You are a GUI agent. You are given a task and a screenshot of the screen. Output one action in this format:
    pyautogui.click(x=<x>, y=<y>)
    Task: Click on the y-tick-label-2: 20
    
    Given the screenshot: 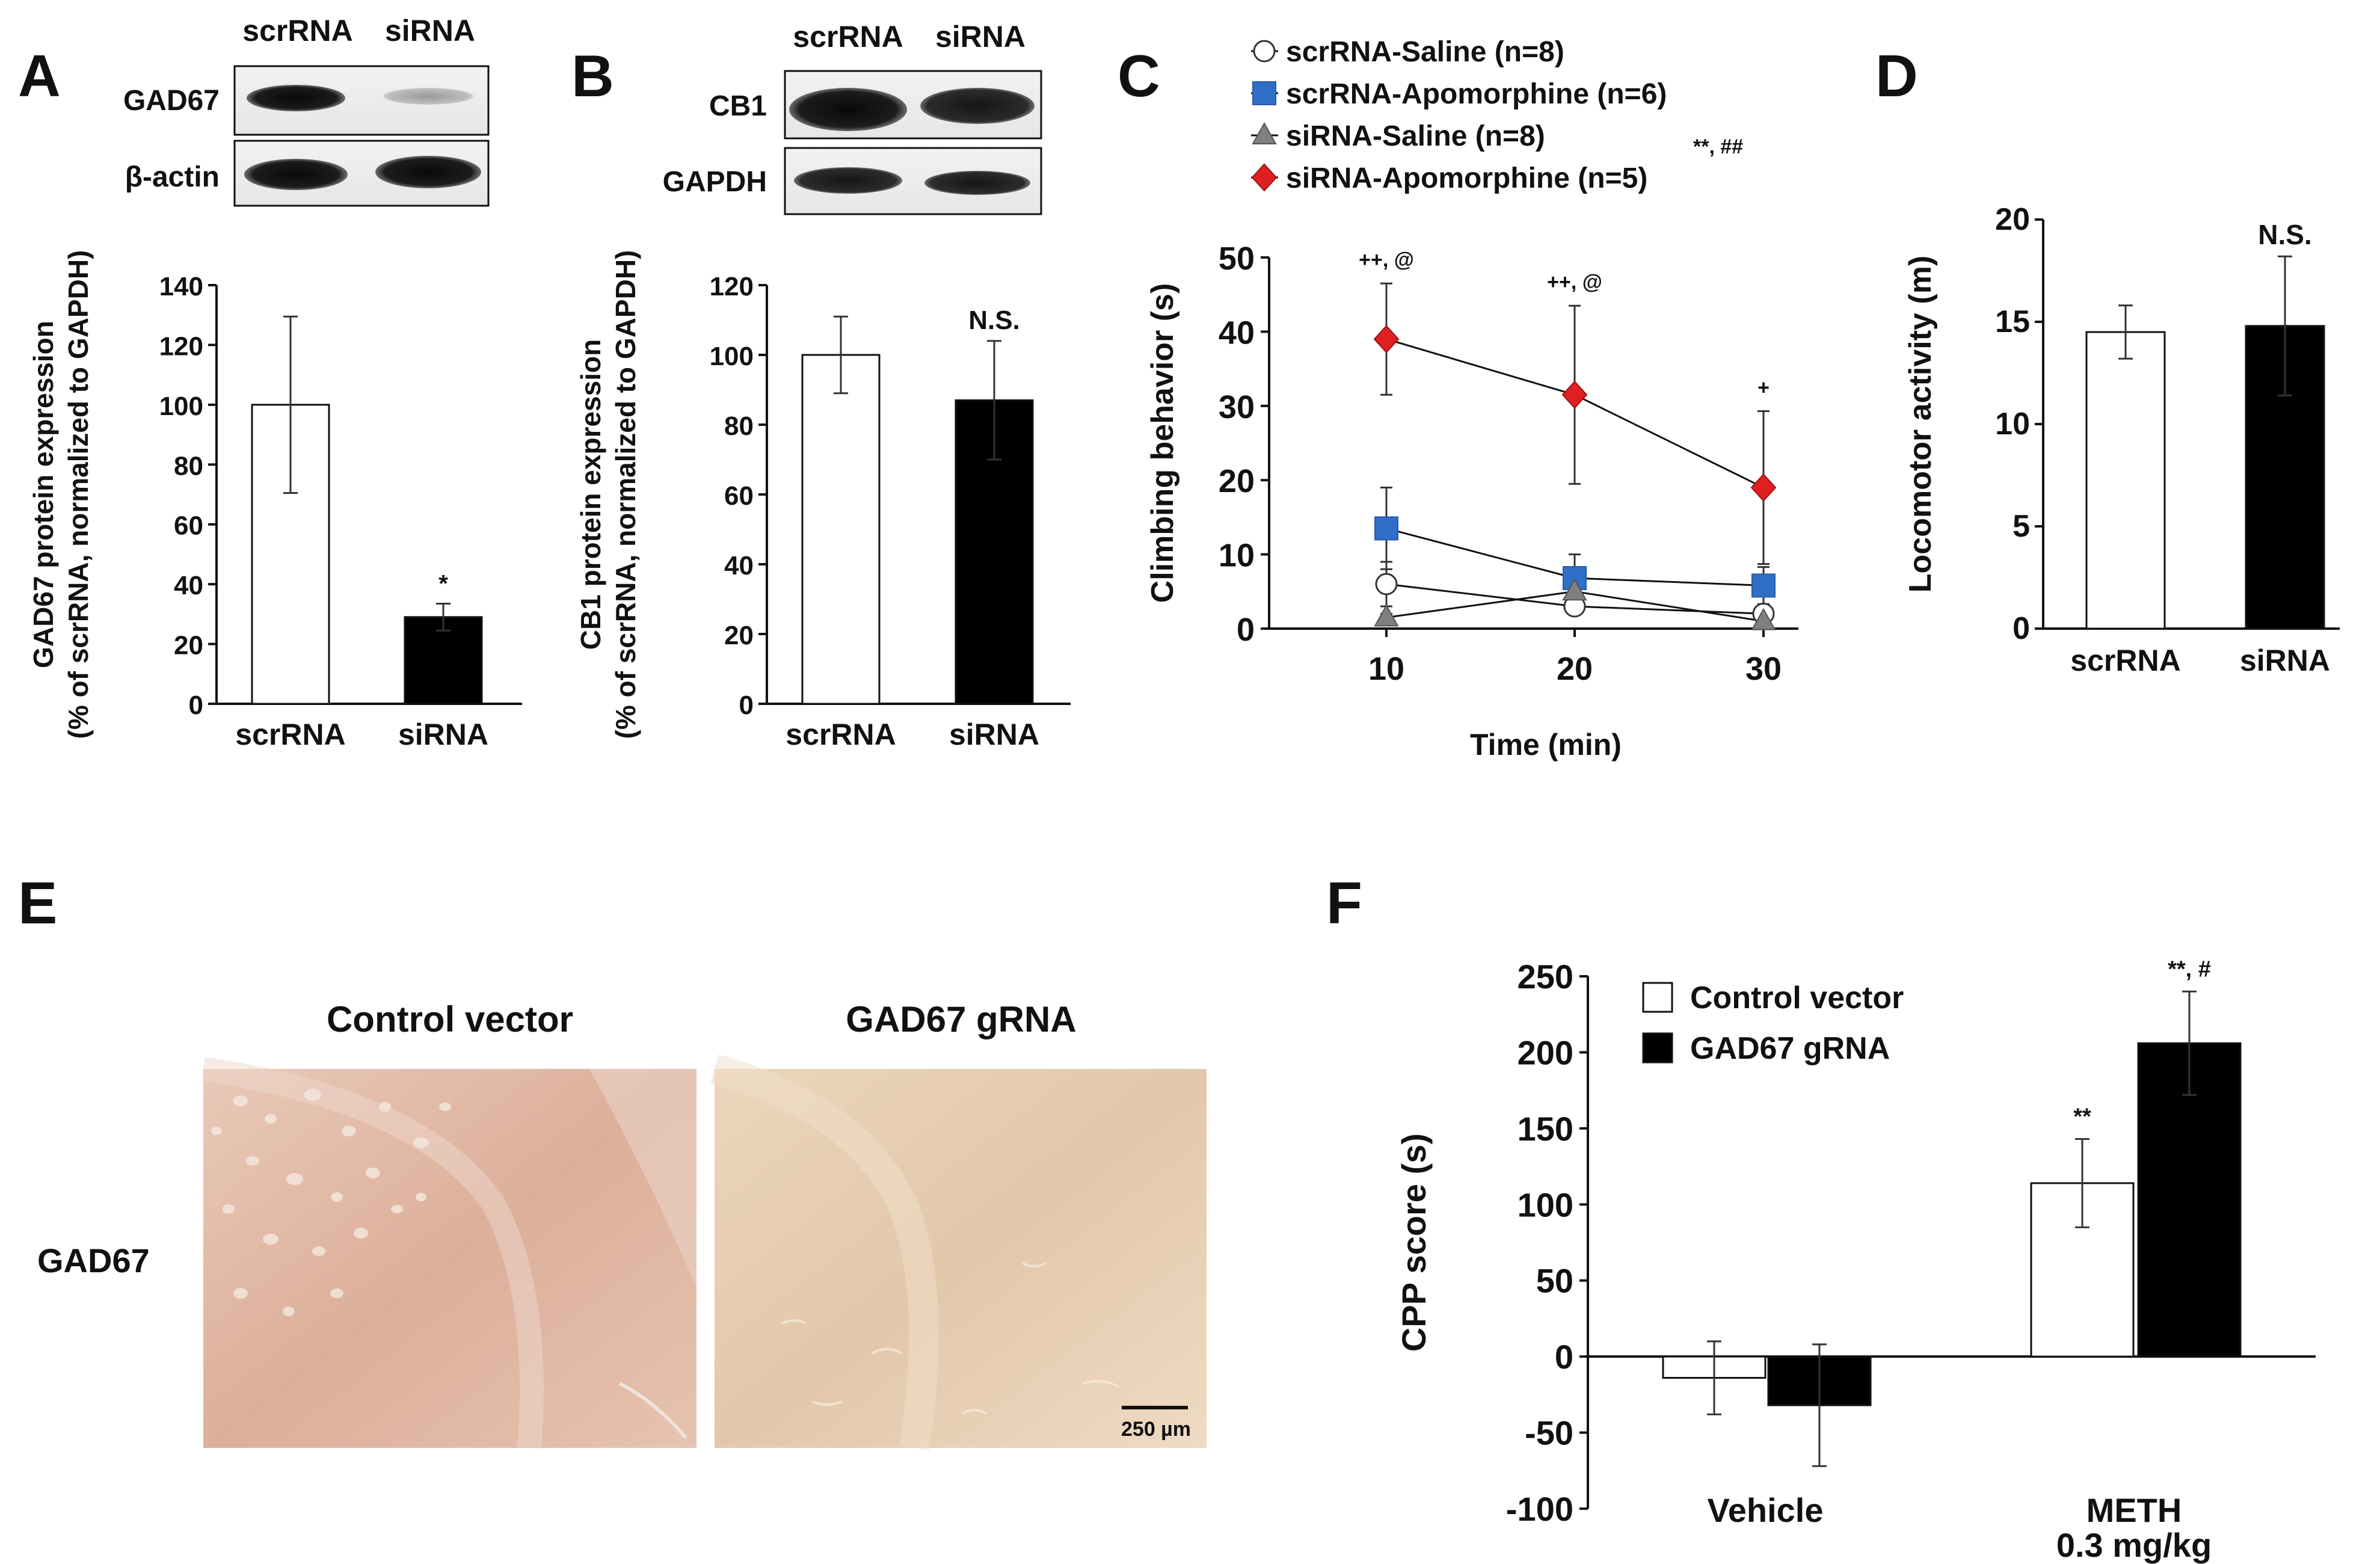 What is the action you would take?
    pyautogui.click(x=1237, y=481)
    